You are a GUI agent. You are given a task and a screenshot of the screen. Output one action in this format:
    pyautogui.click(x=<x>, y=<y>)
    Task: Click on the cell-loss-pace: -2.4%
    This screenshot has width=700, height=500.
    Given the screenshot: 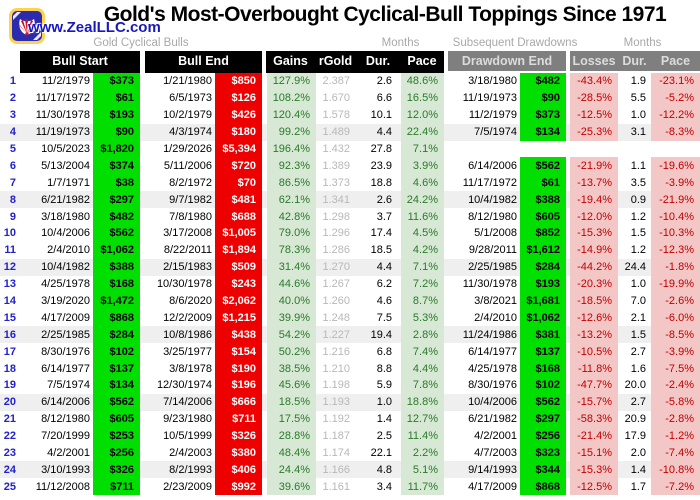 What is the action you would take?
    pyautogui.click(x=675, y=385)
    